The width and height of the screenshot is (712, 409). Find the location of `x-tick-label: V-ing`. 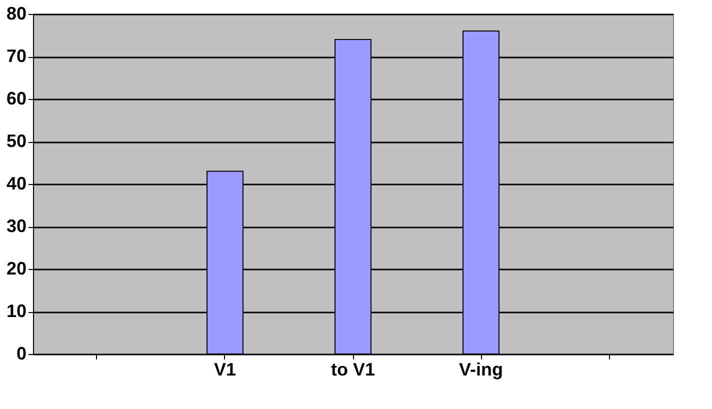

x-tick-label: V-ing is located at coordinates (481, 370).